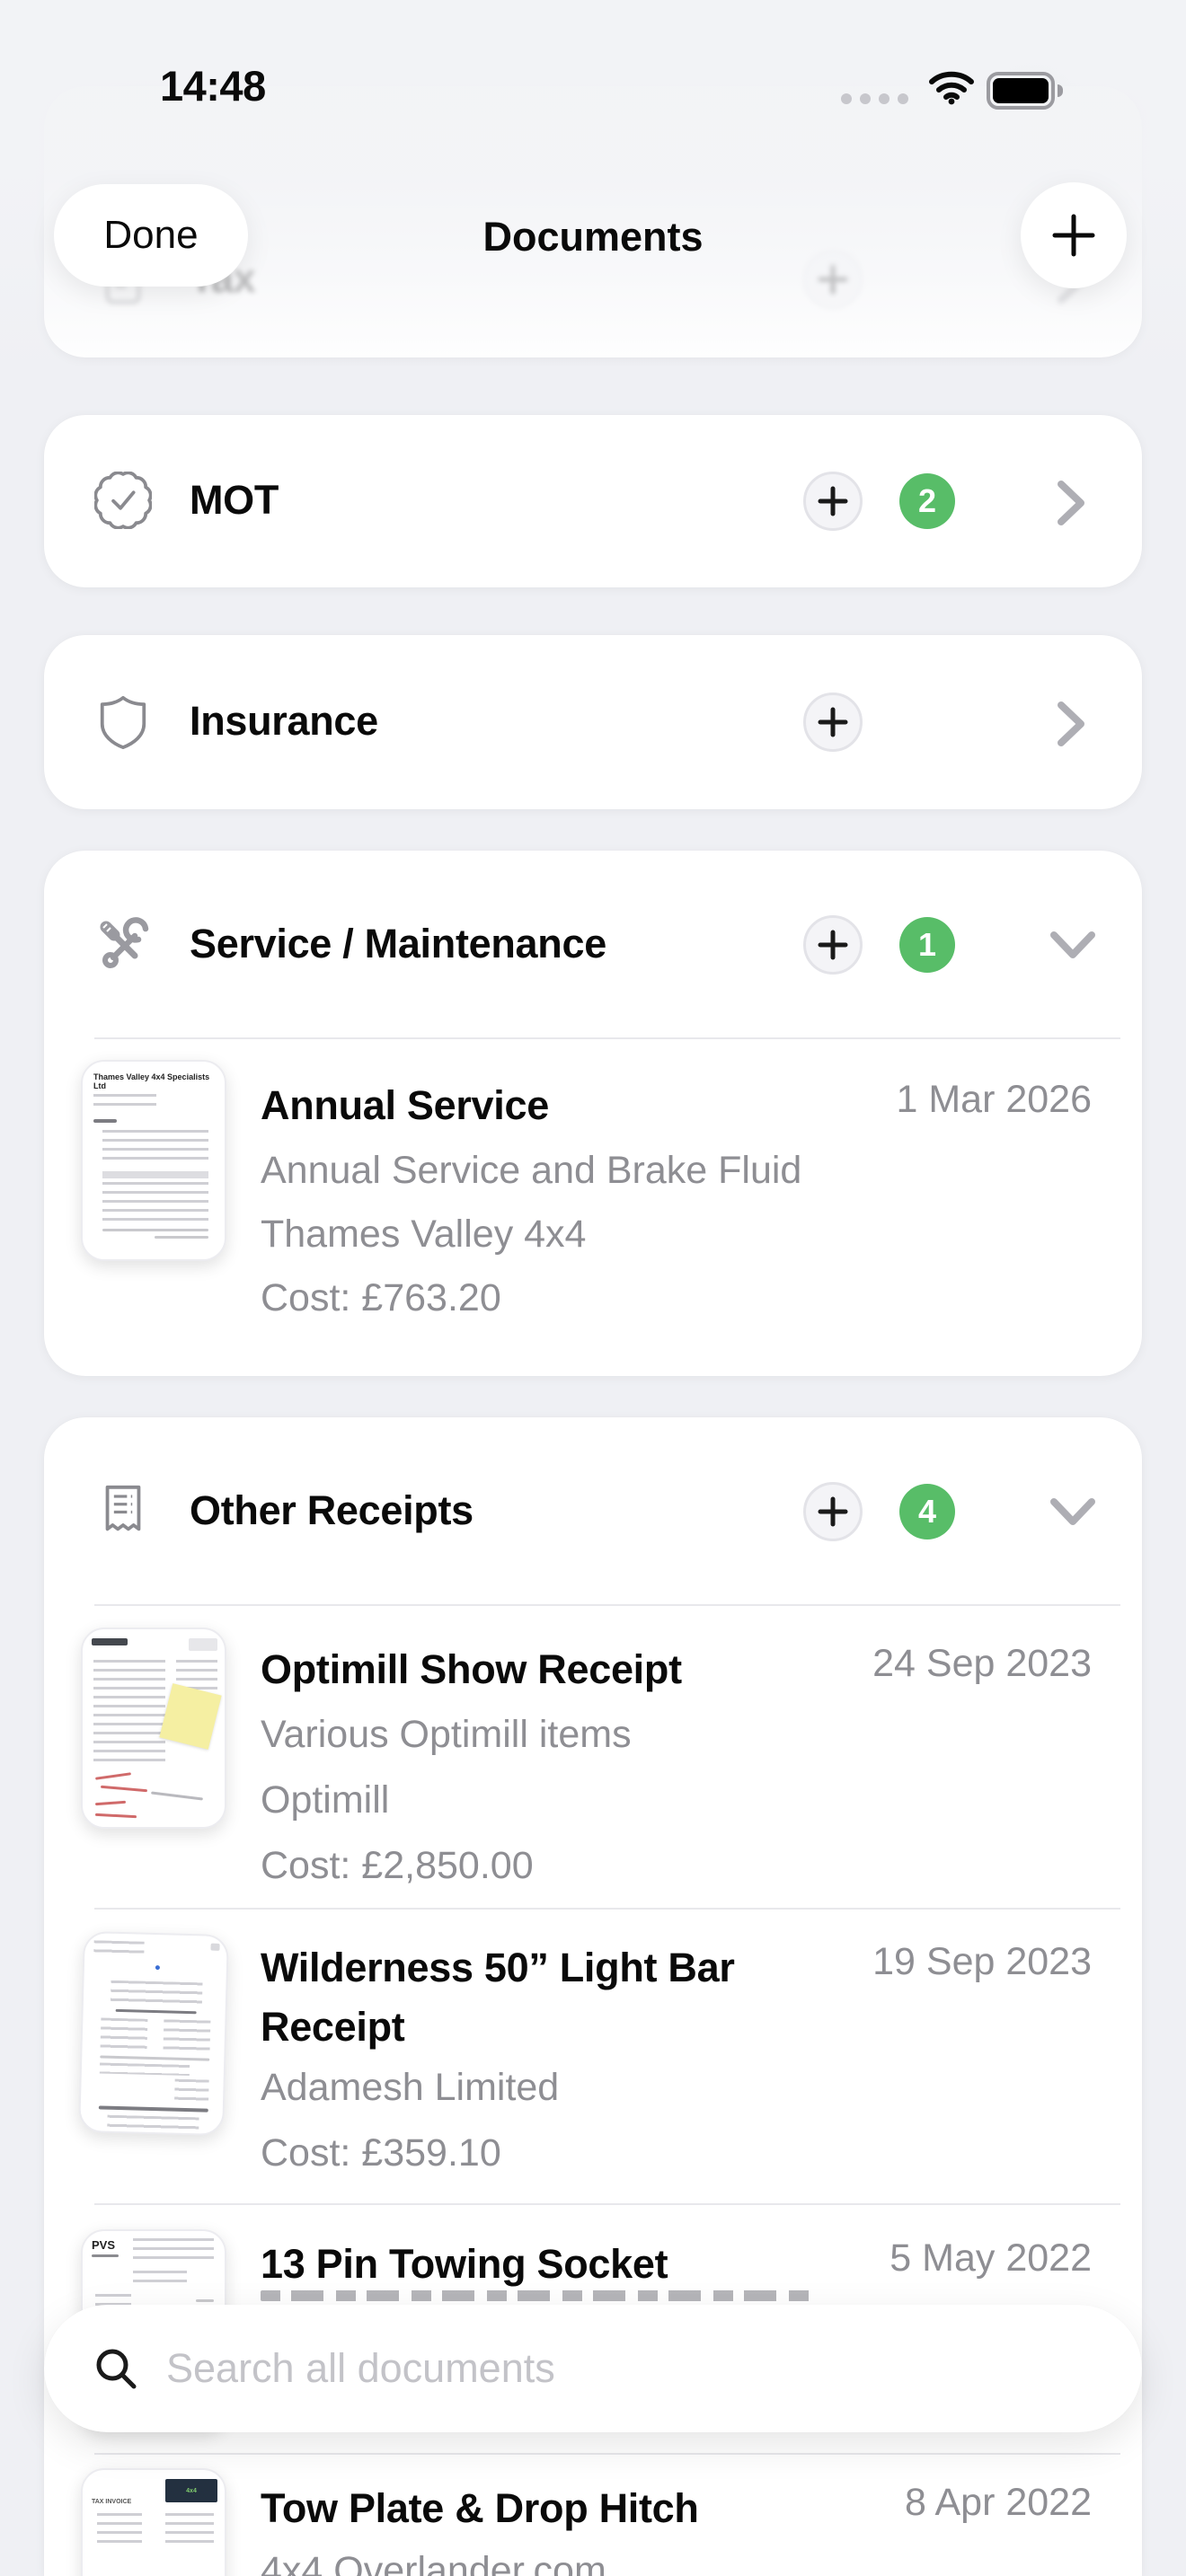 The image size is (1186, 2576). What do you see at coordinates (381, 1297) in the screenshot?
I see `document-cost: Cost: £763.20` at bounding box center [381, 1297].